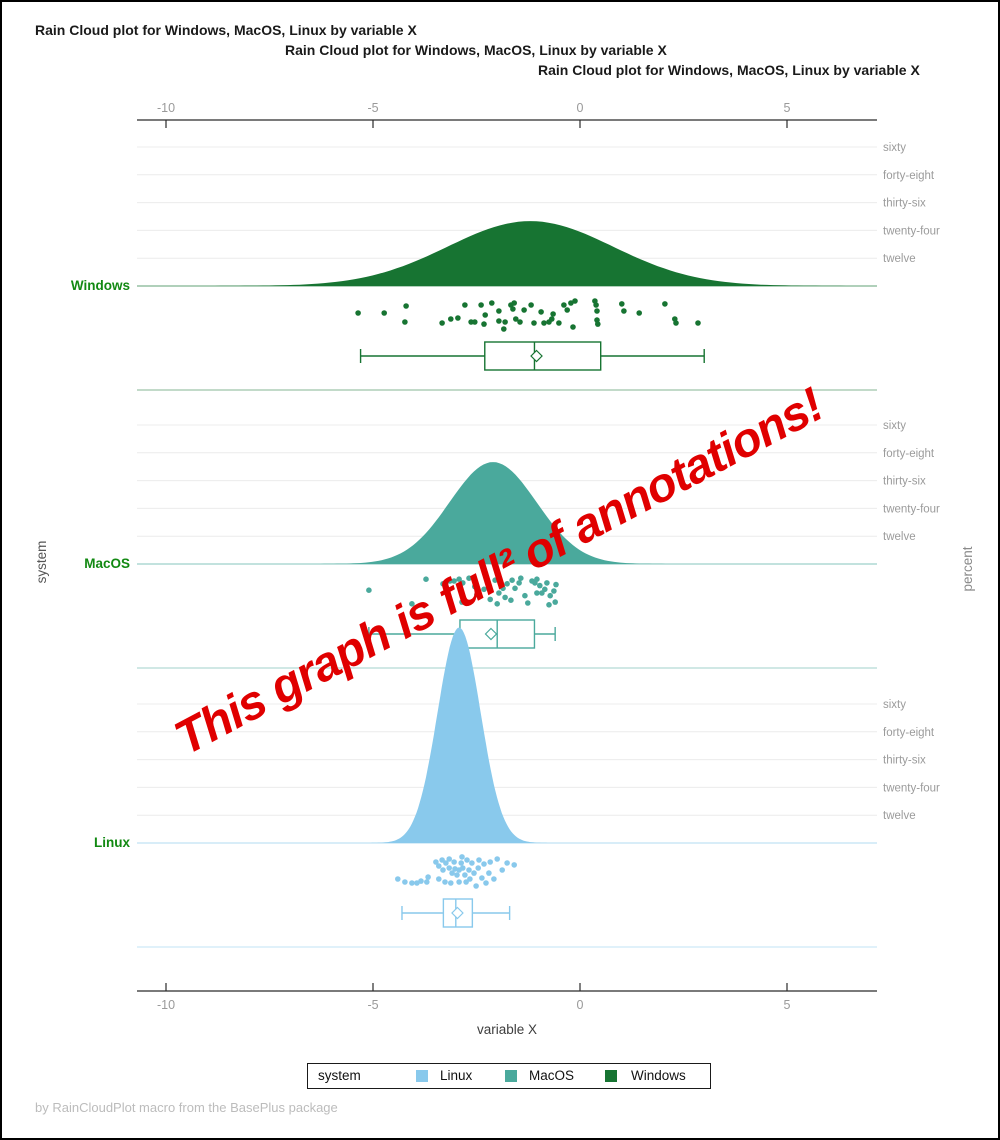 Image resolution: width=1000 pixels, height=1140 pixels. Describe the element at coordinates (507, 1029) in the screenshot. I see `x-axis-title: variable X` at that location.